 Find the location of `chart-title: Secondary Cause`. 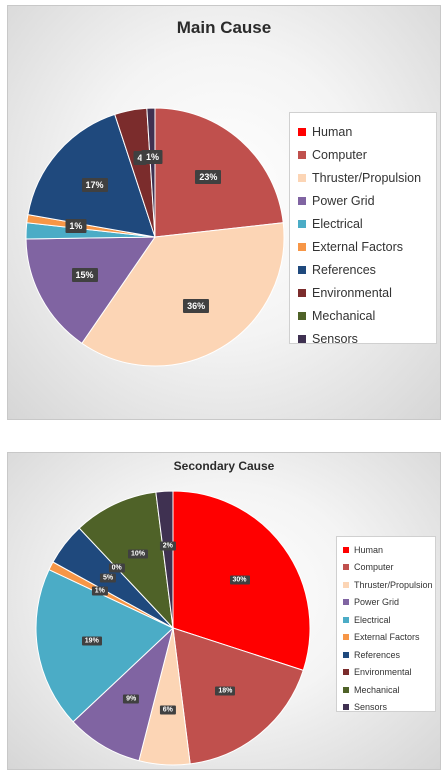

chart-title: Secondary Cause is located at coordinates (224, 466).